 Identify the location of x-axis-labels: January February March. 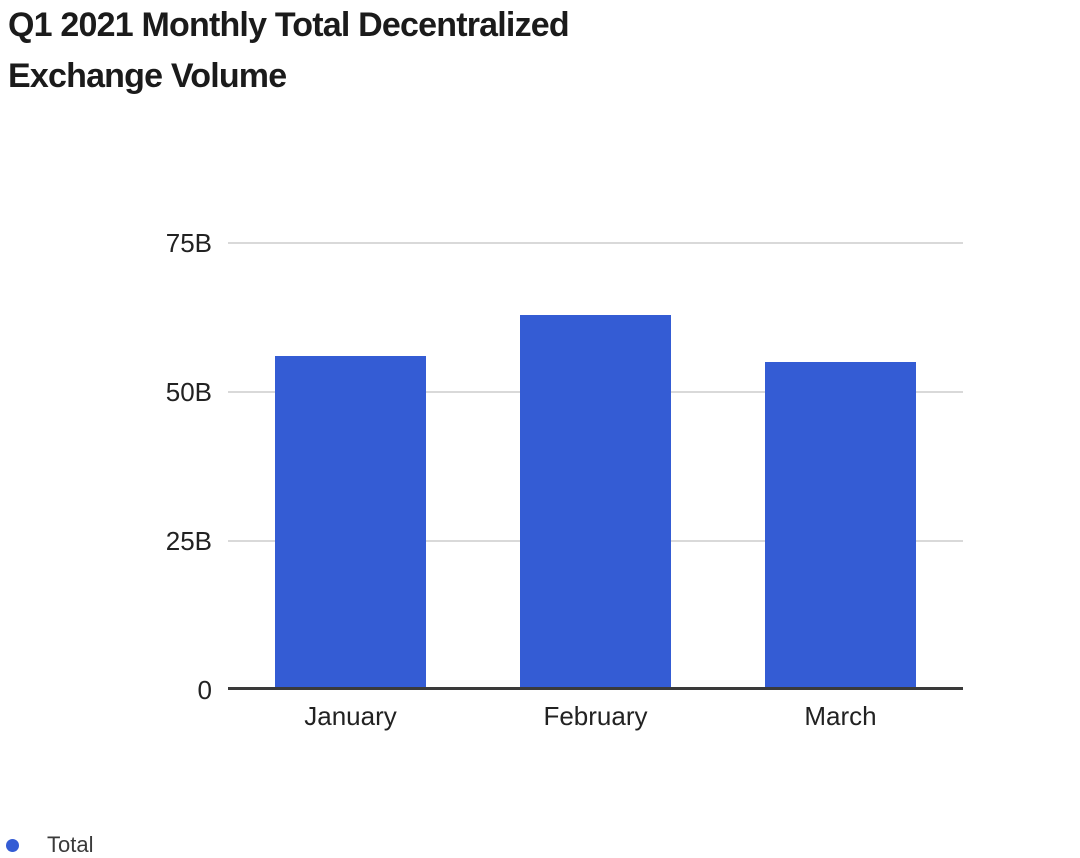
(595, 716).